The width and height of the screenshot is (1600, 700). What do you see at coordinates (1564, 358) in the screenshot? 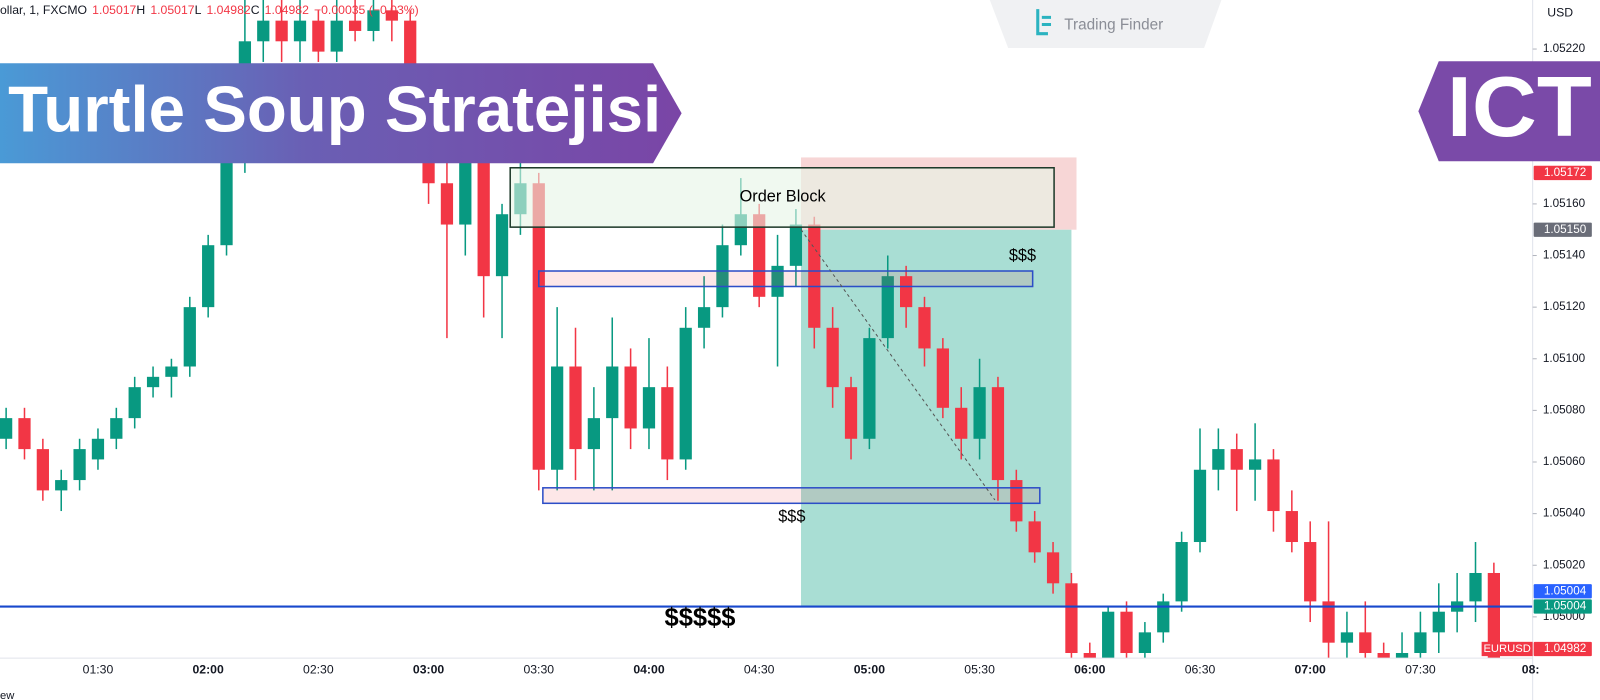
I see `y-tick-label: 1.05100` at bounding box center [1564, 358].